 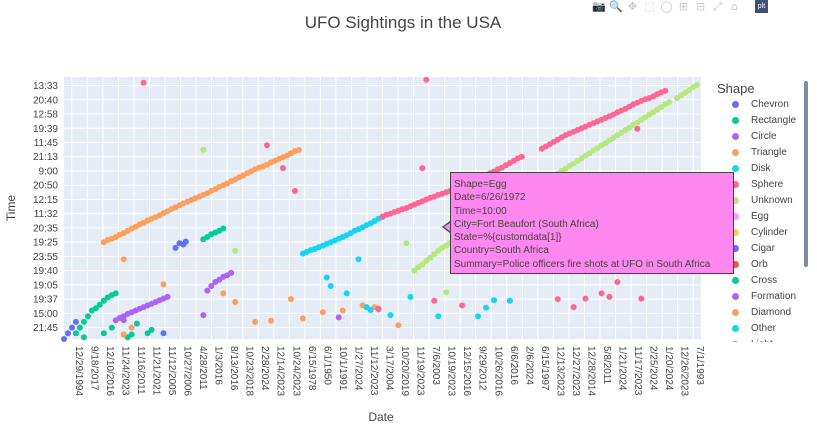 What do you see at coordinates (760, 328) in the screenshot?
I see `legend-item: Other` at bounding box center [760, 328].